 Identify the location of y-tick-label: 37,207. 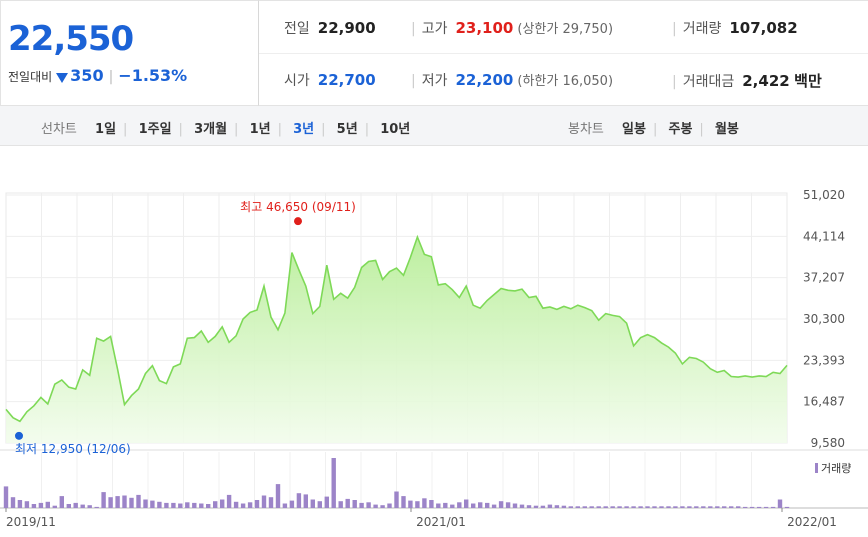
(824, 278).